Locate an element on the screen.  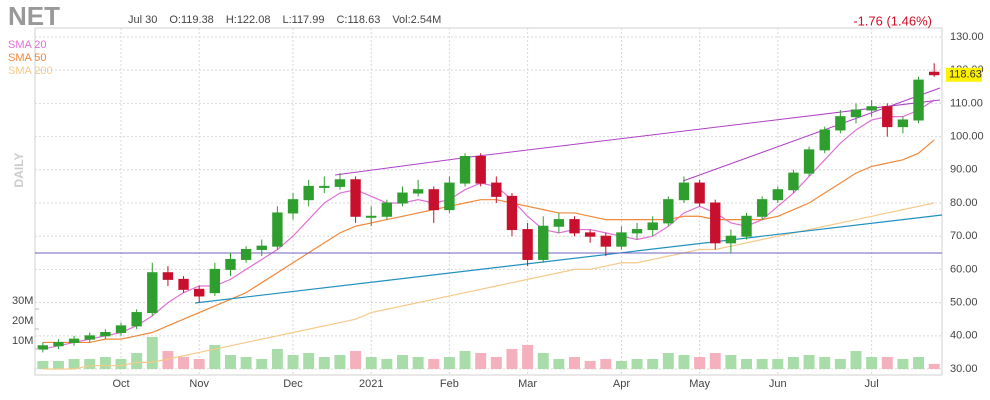
volume-tick-label: 20M is located at coordinates (22, 321).